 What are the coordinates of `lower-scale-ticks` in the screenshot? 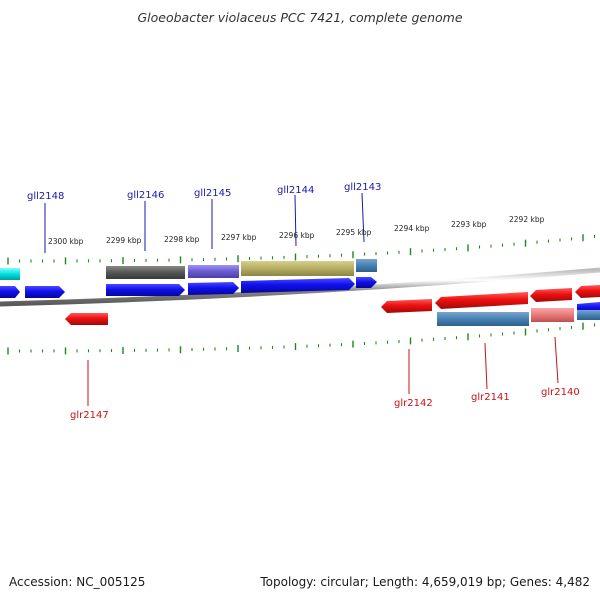 It's located at (301, 338).